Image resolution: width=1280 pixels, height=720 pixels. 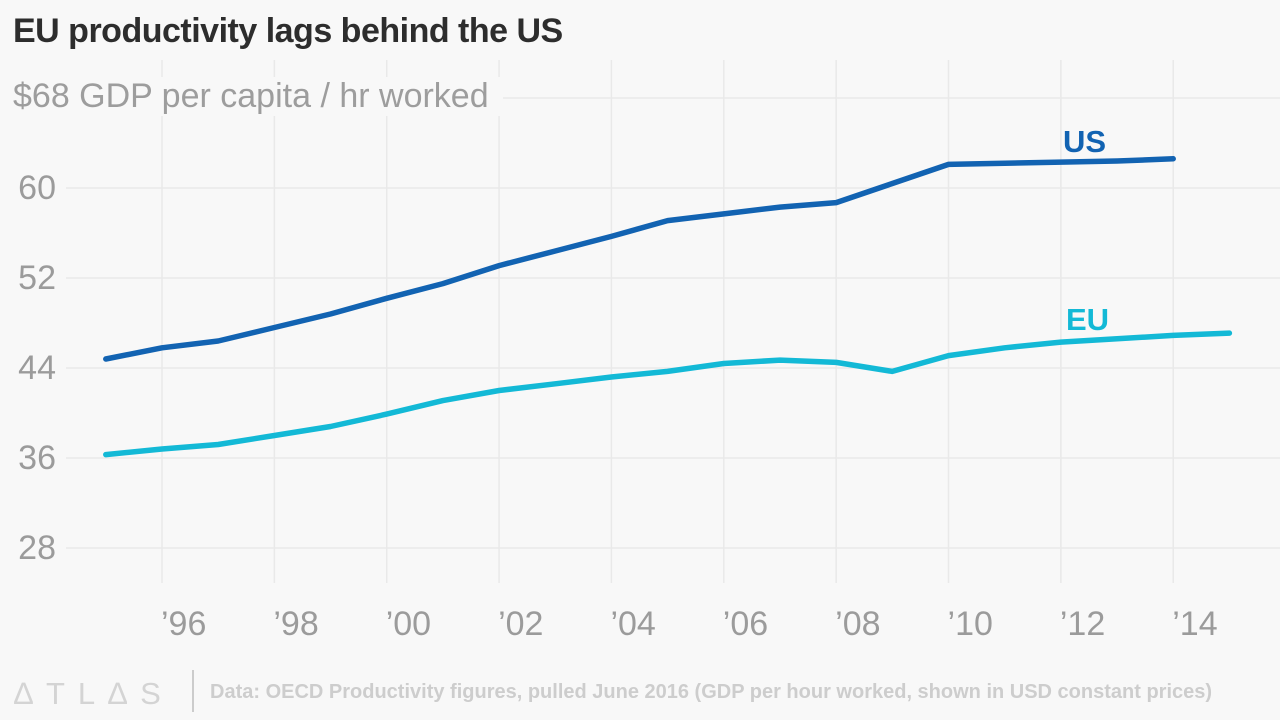 I want to click on x-tick-label: ’14, so click(x=1195, y=624).